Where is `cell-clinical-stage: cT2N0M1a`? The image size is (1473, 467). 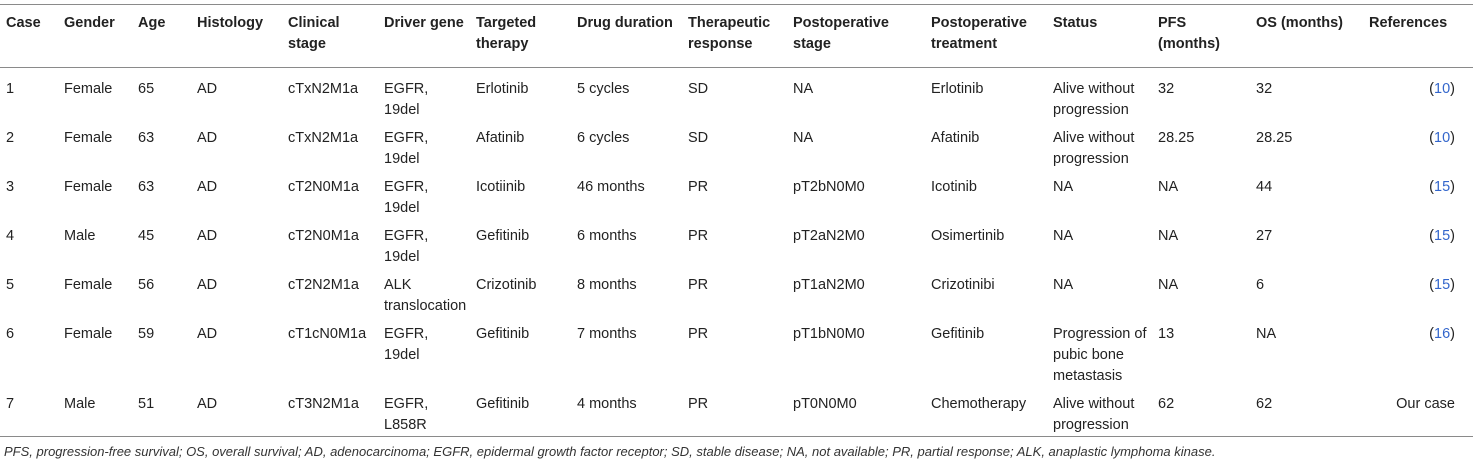
cell-clinical-stage: cT2N0M1a is located at coordinates (323, 236).